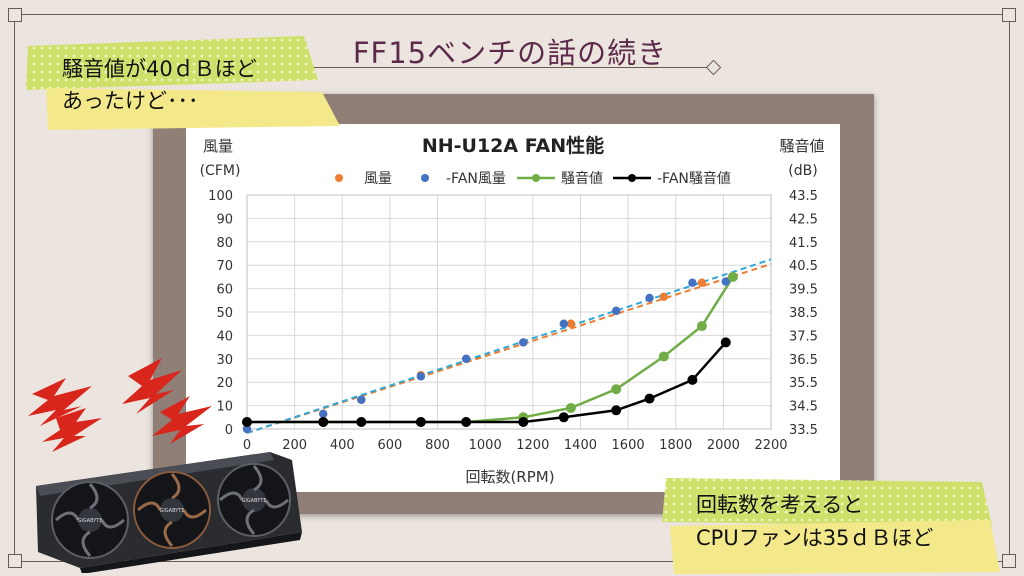 This screenshot has width=1024, height=576. I want to click on note-top-left-line2: あったけど･･･, so click(130, 101).